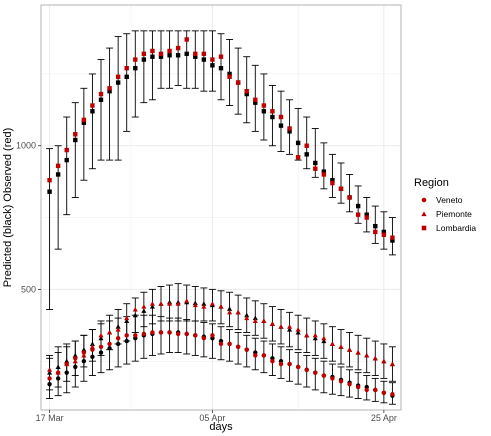  Describe the element at coordinates (454, 214) in the screenshot. I see `legend-label-piemonte: Piemonte` at that location.